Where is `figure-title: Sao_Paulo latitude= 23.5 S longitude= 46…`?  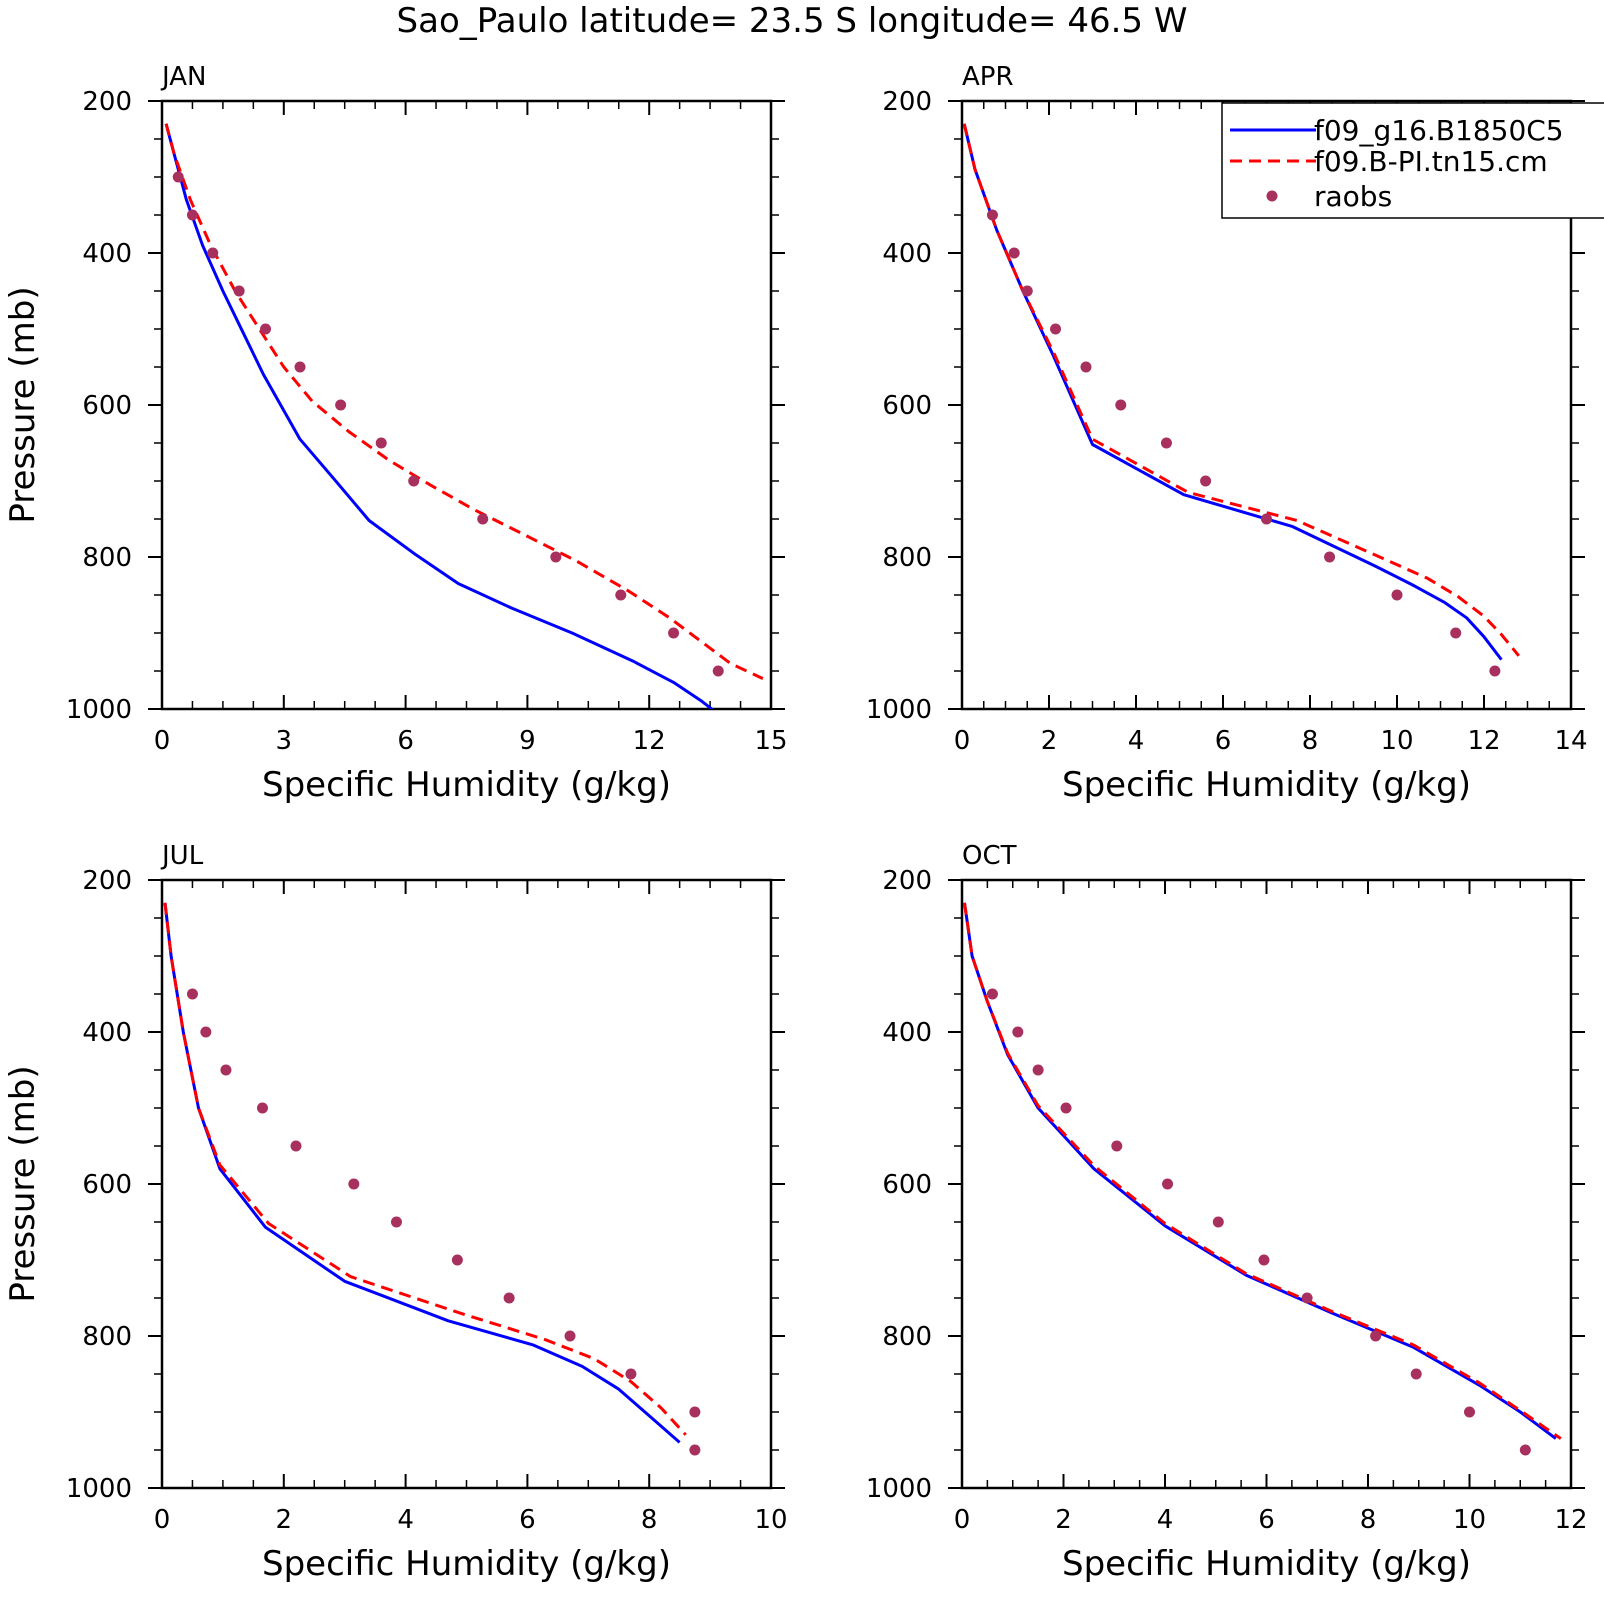 figure-title: Sao_Paulo latitude= 23.5 S longitude= 46… is located at coordinates (792, 21).